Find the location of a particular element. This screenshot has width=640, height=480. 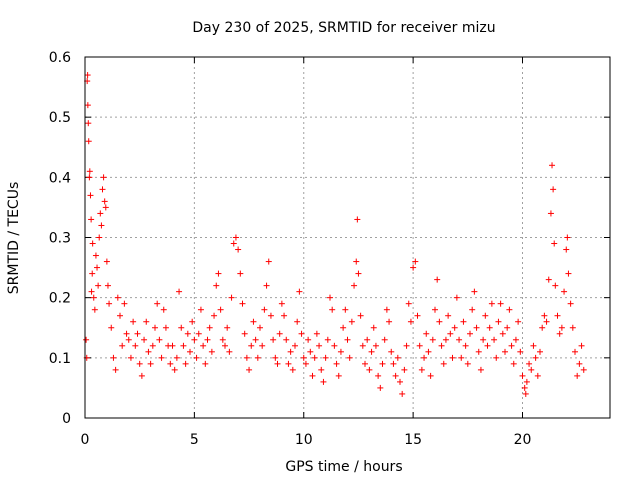

y-axis-label: SRMTID / TECUs is located at coordinates (14, 238).